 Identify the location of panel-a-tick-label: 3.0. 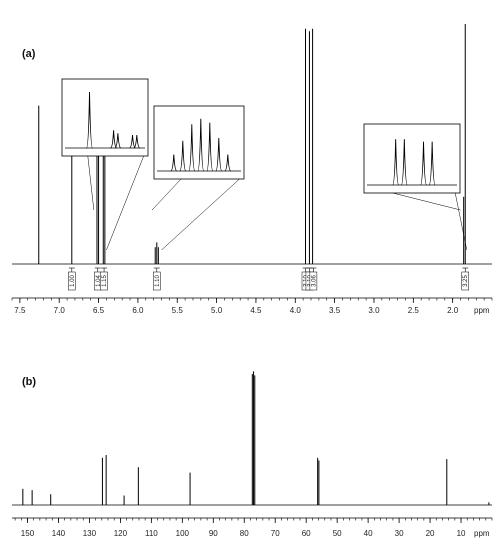
(374, 310).